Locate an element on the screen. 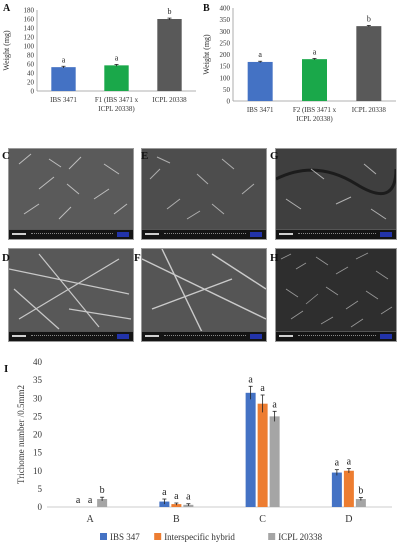 Image resolution: width=400 pixels, height=550 pixels. y-tick-label: 50 is located at coordinates (227, 90).